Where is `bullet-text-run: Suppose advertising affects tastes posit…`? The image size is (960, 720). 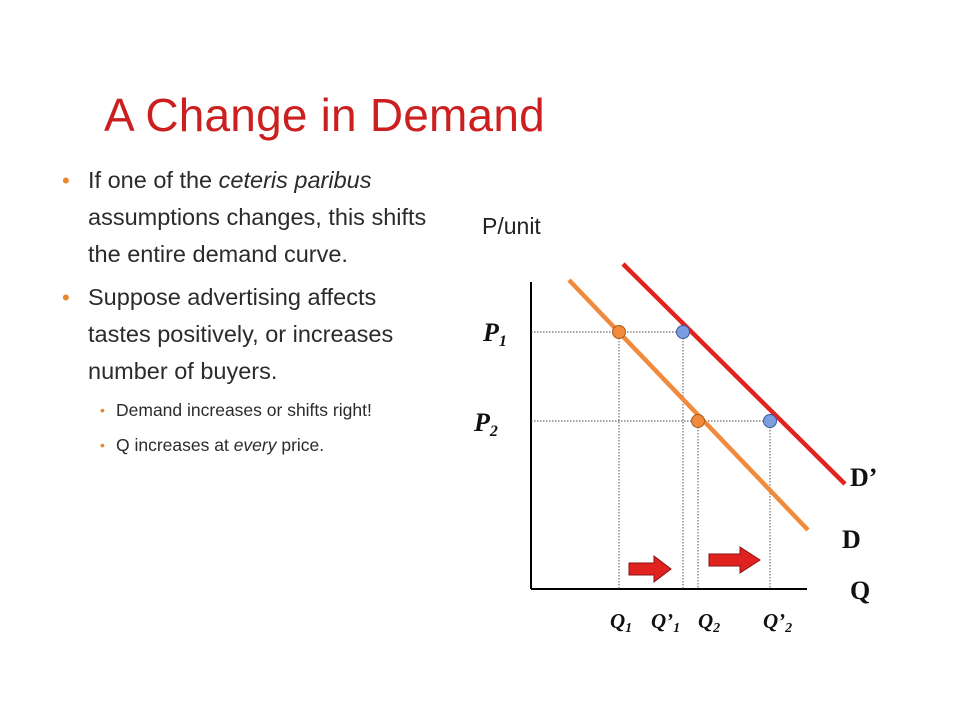
bullet-text-run: Suppose advertising affects tastes posit… is located at coordinates (241, 334).